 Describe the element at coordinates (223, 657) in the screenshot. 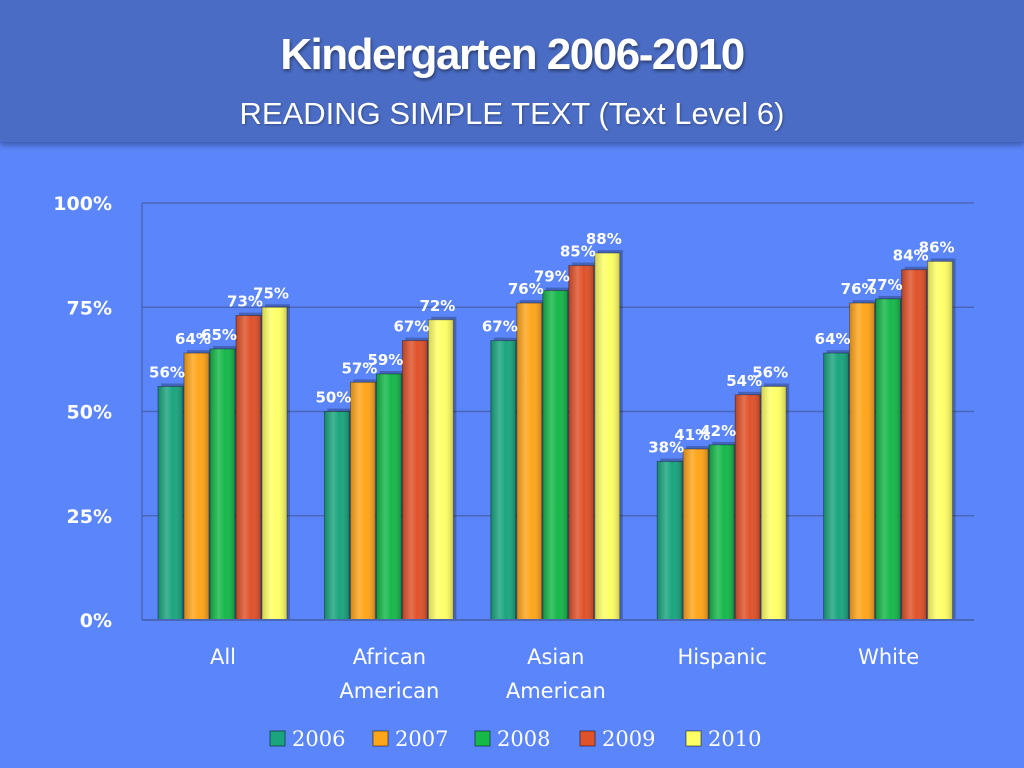

I see `x-tick-label: All` at that location.